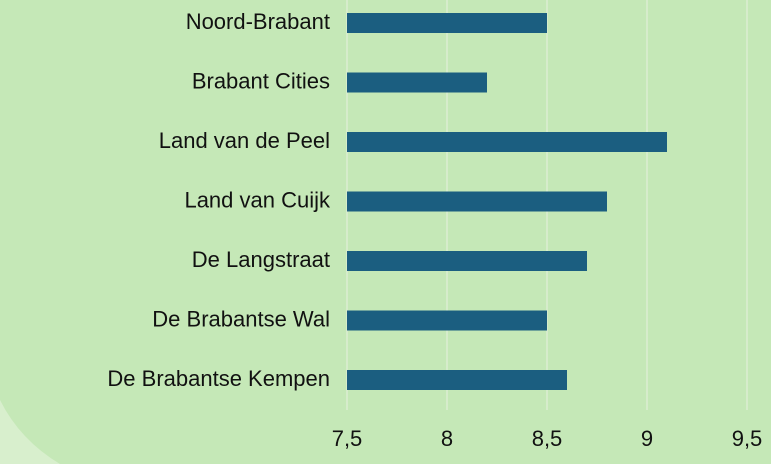  What do you see at coordinates (261, 80) in the screenshot?
I see `y-tick-label: Brabant Cities` at bounding box center [261, 80].